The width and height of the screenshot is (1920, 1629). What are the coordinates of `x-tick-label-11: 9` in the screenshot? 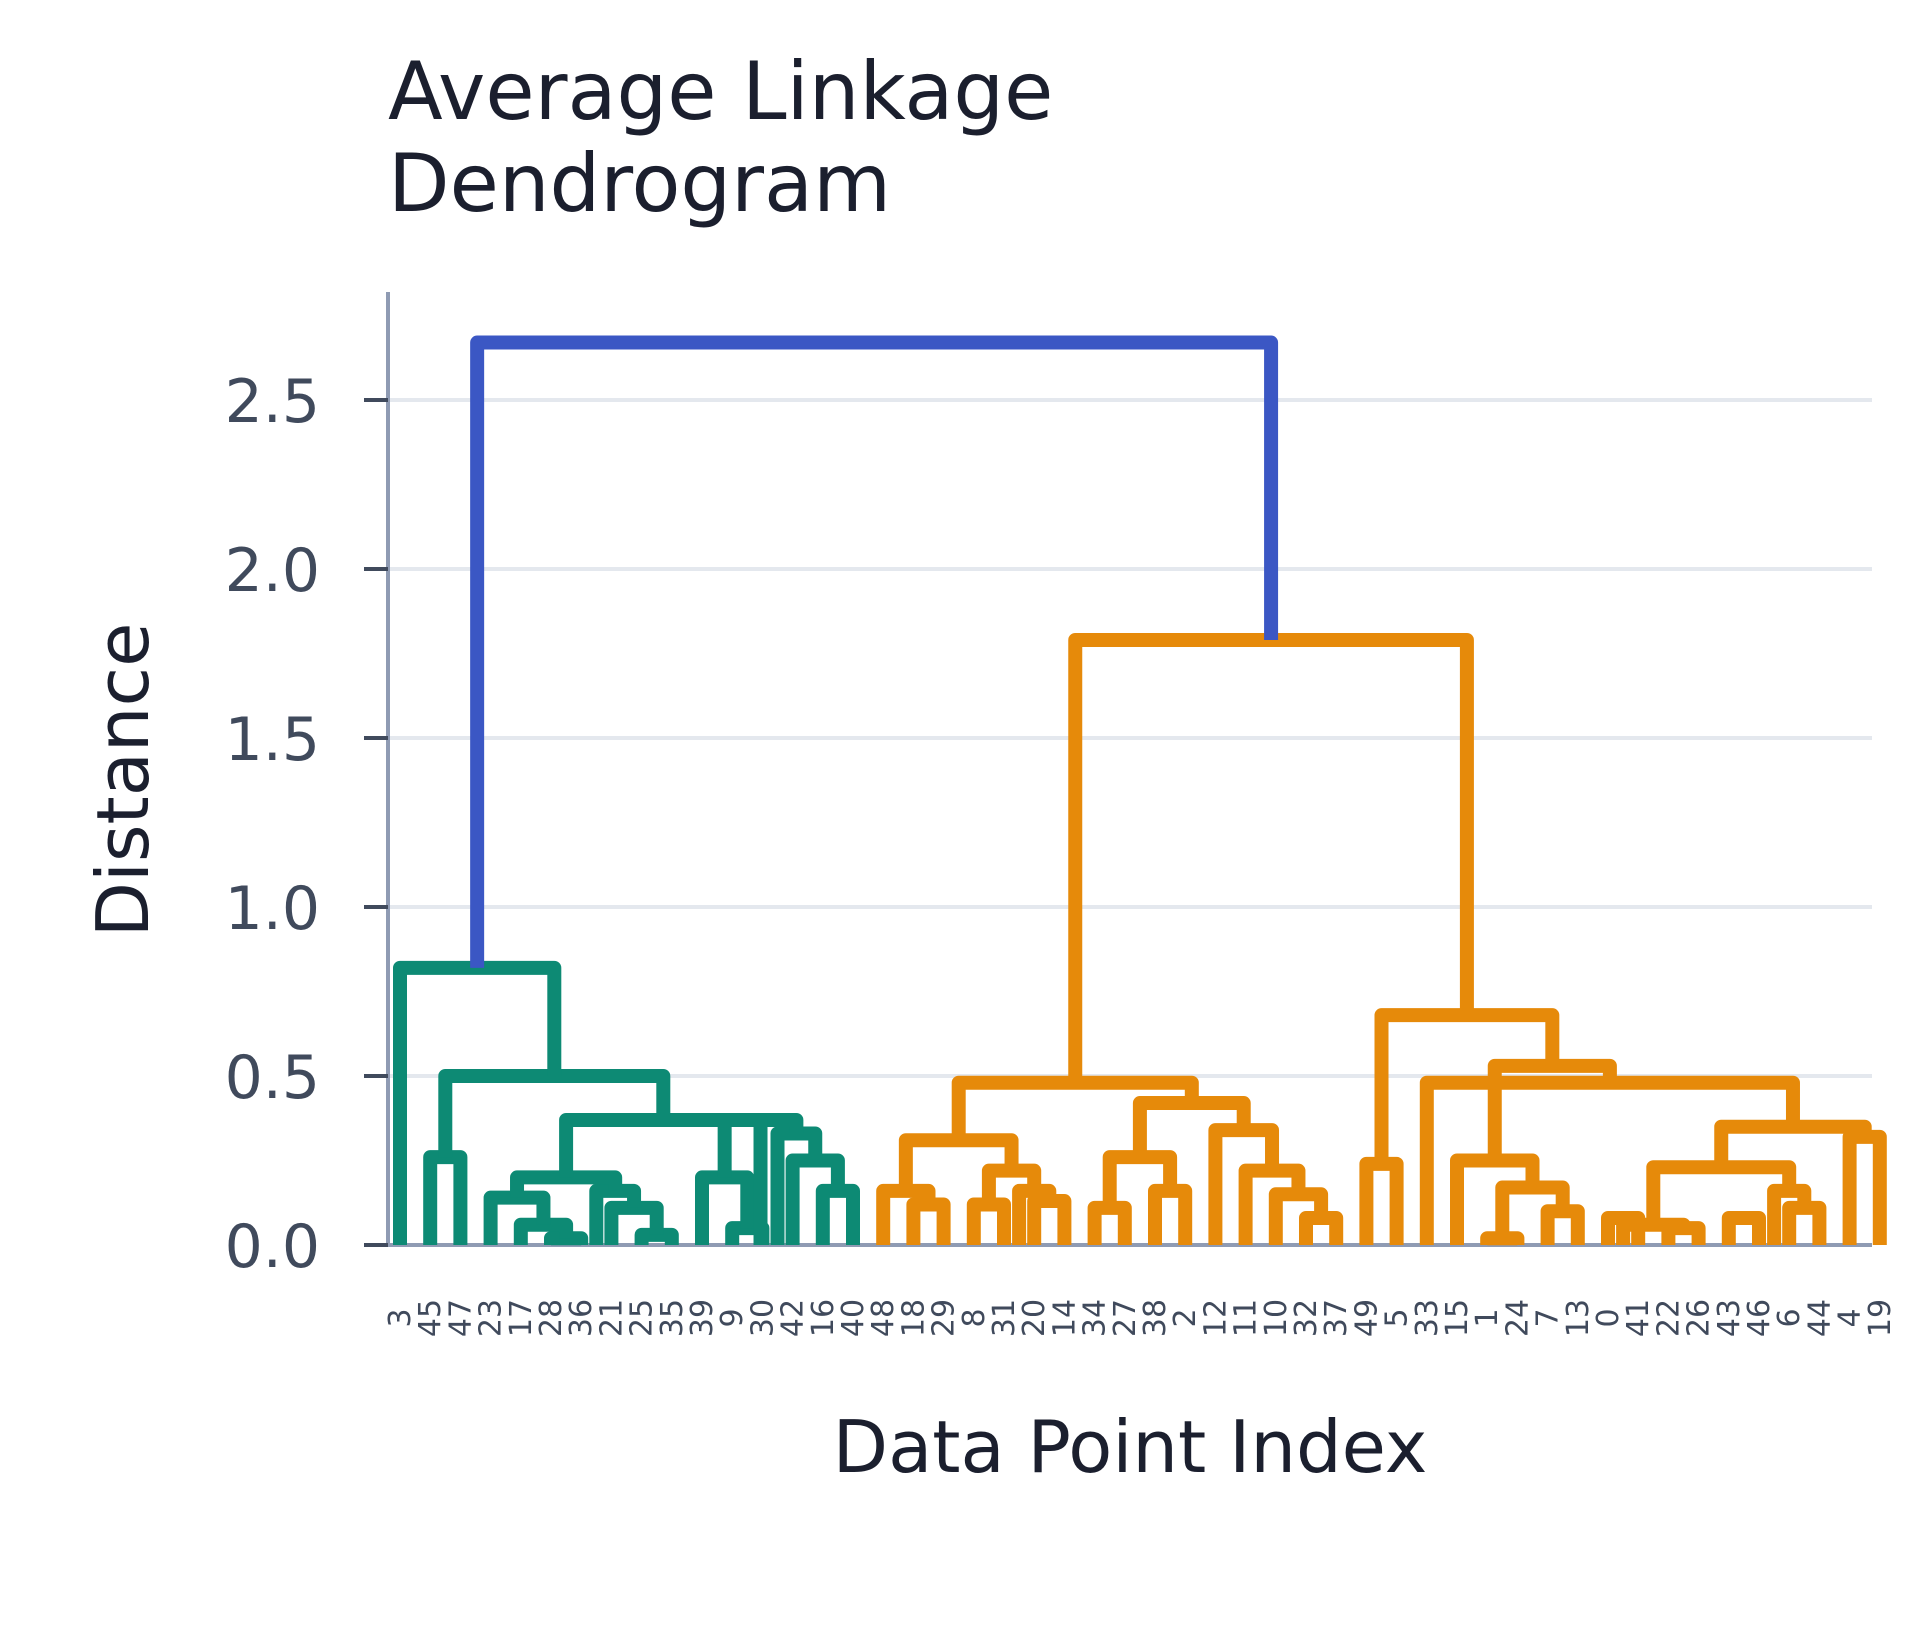 It's located at (732, 1317).